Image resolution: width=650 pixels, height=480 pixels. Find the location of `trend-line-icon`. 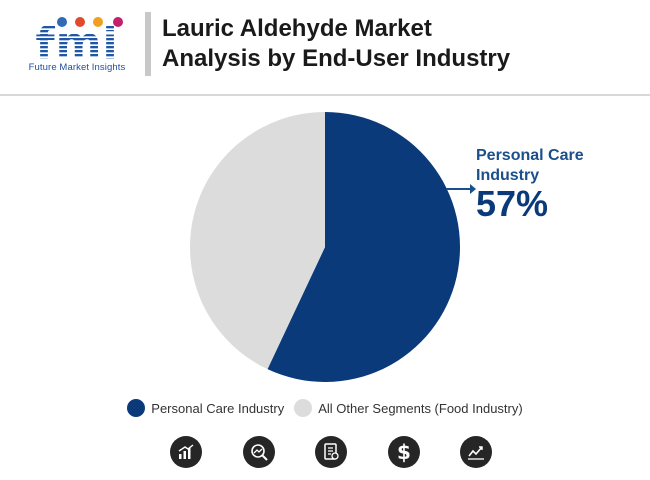

trend-line-icon is located at coordinates (476, 452).